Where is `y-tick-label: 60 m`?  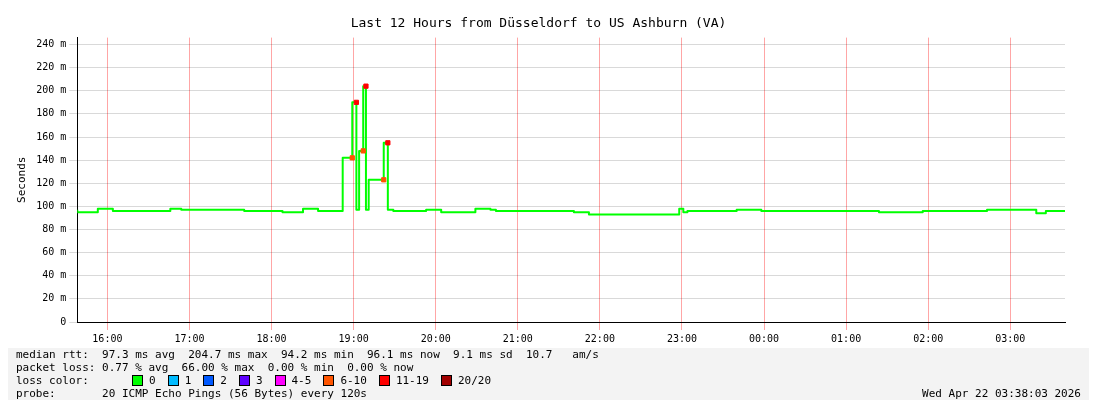
y-tick-label: 60 m is located at coordinates (54, 252).